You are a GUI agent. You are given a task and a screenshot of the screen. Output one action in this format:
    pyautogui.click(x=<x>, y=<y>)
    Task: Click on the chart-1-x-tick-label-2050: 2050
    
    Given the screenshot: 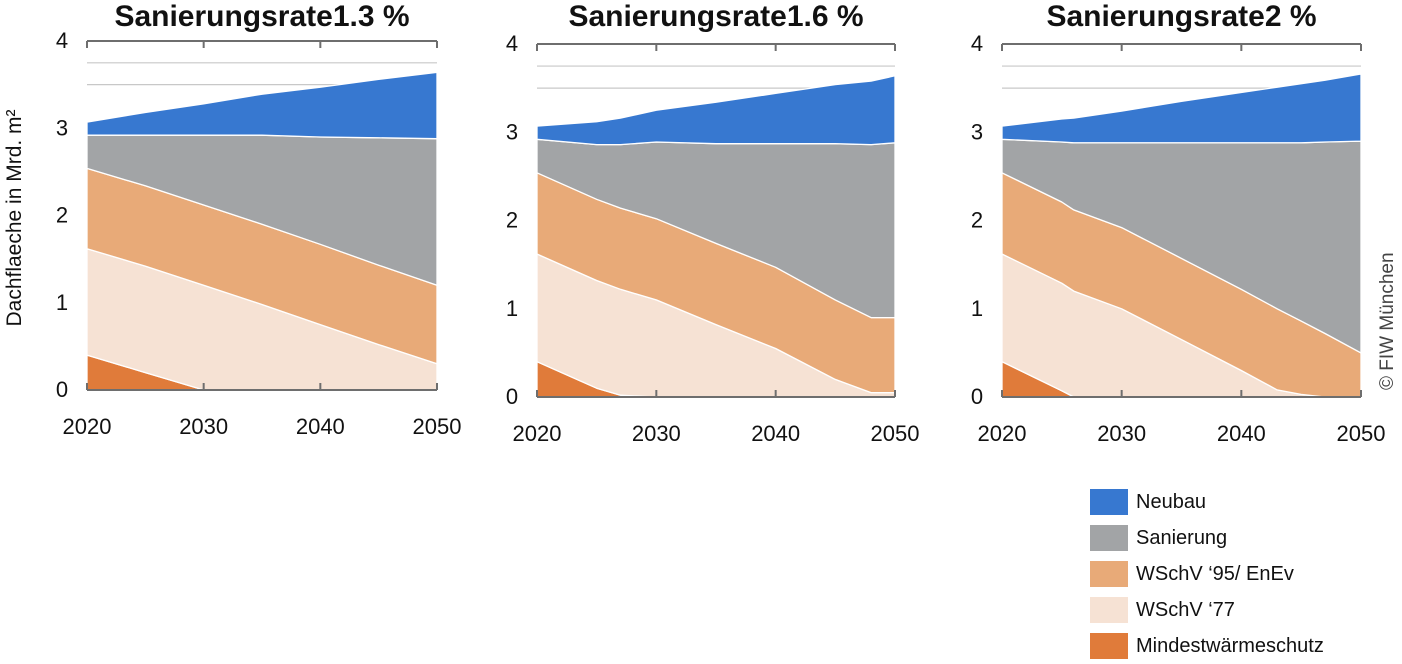 What is the action you would take?
    pyautogui.click(x=437, y=426)
    